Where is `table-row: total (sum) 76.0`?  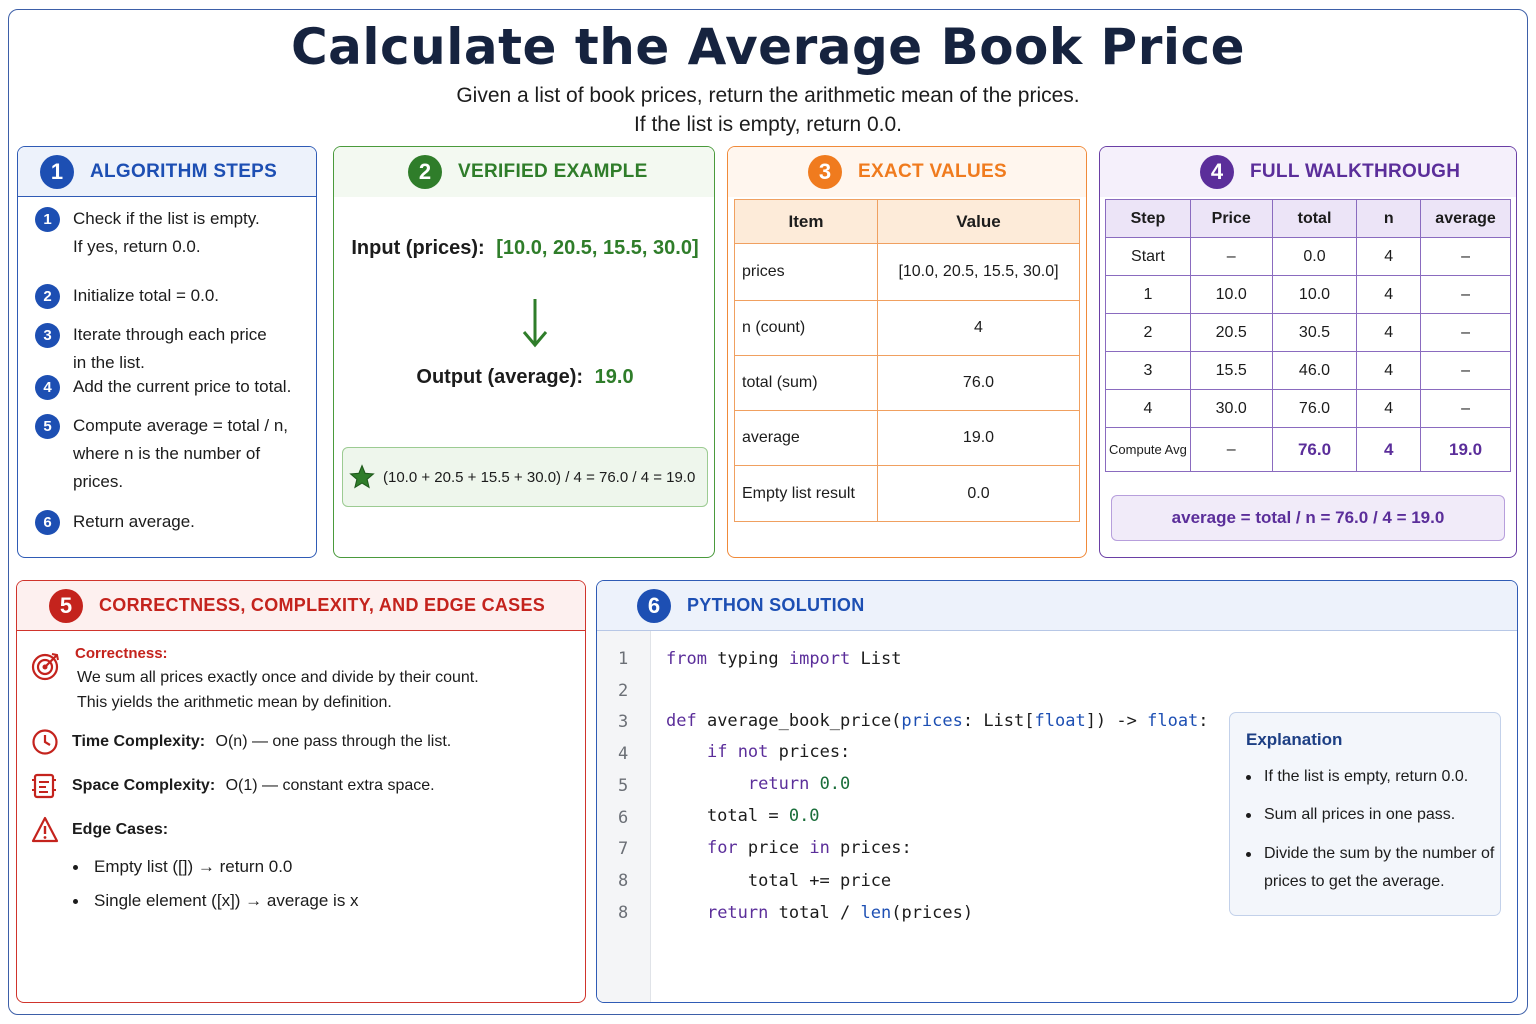
table-row: total (sum) 76.0 is located at coordinates (907, 383).